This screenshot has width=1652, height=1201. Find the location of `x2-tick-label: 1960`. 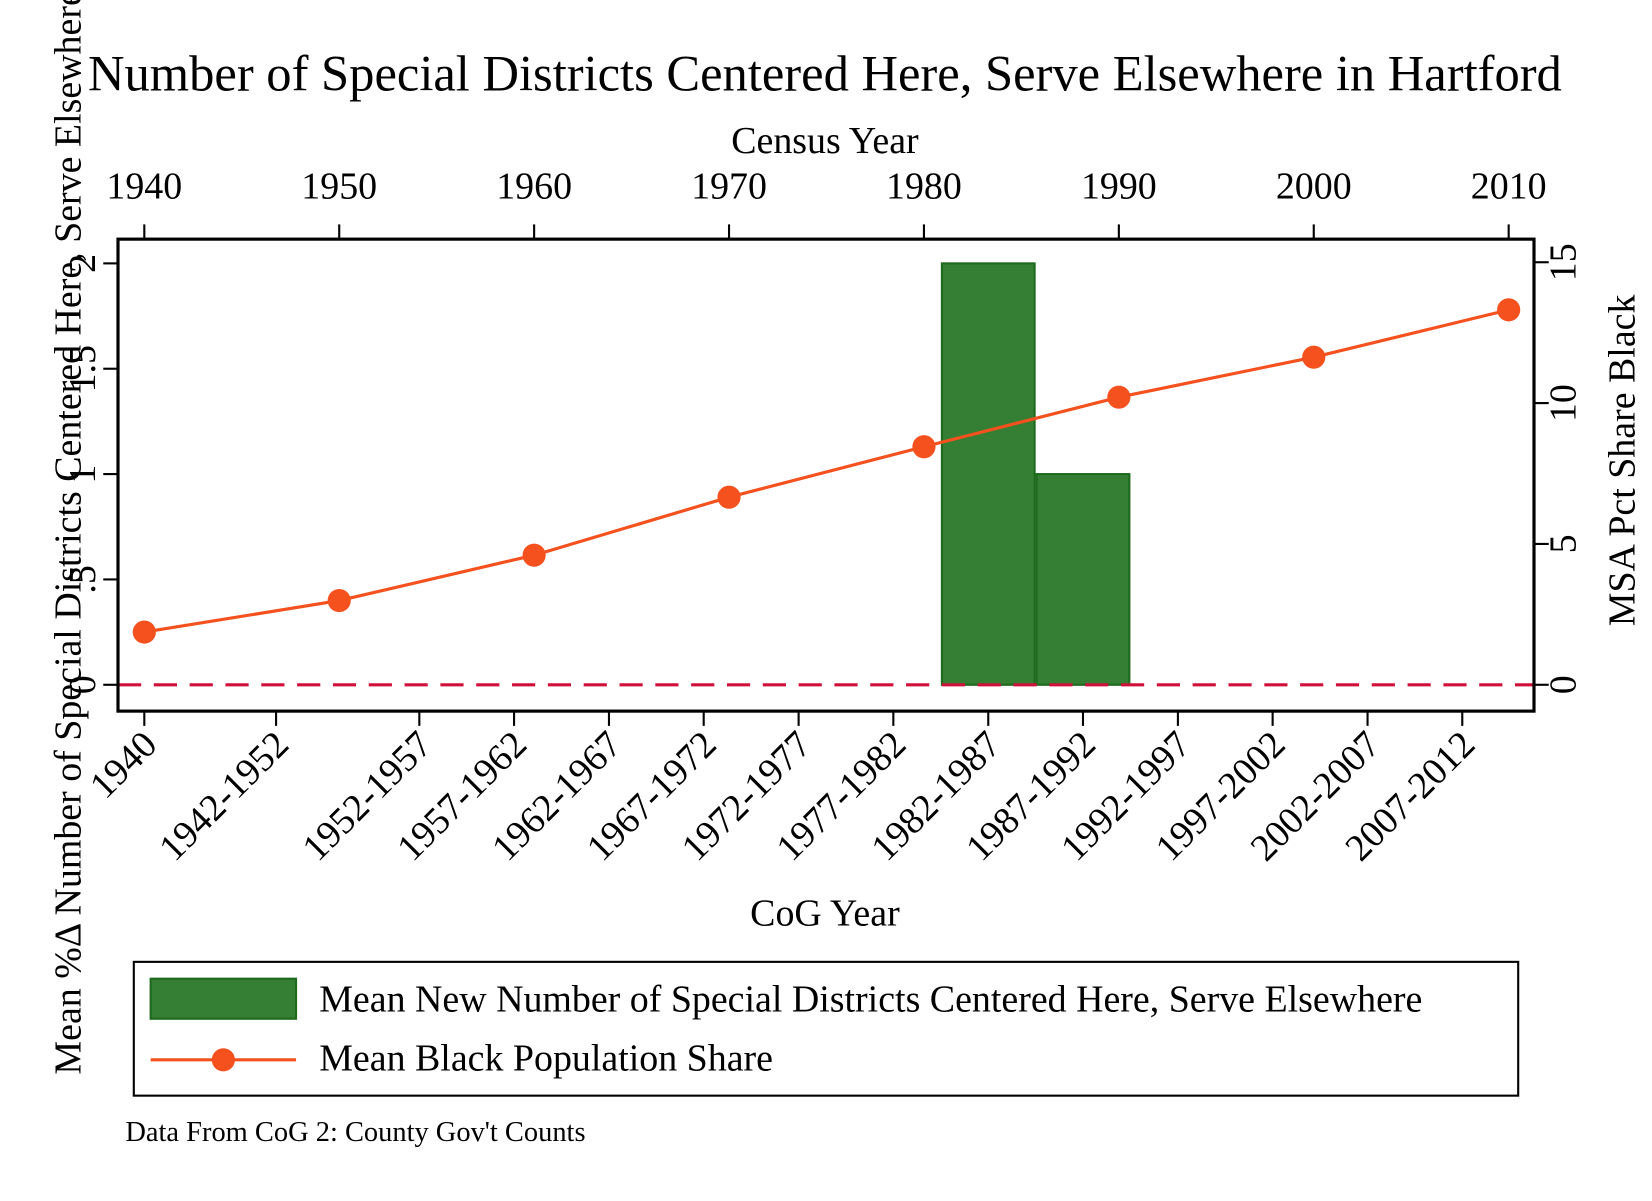

x2-tick-label: 1960 is located at coordinates (534, 186).